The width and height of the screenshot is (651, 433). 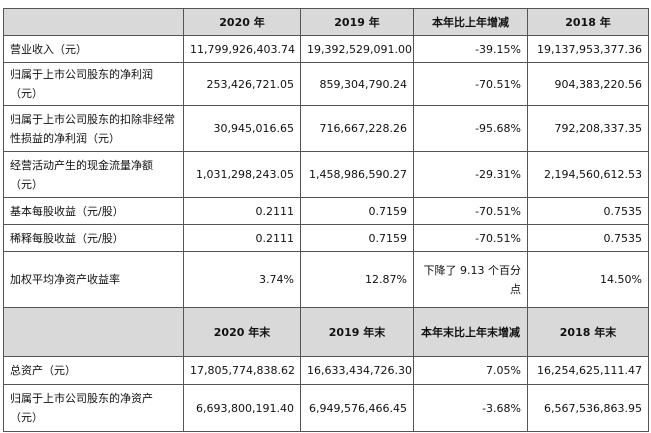 I want to click on value-cell: 30,945,016.65, so click(x=242, y=128).